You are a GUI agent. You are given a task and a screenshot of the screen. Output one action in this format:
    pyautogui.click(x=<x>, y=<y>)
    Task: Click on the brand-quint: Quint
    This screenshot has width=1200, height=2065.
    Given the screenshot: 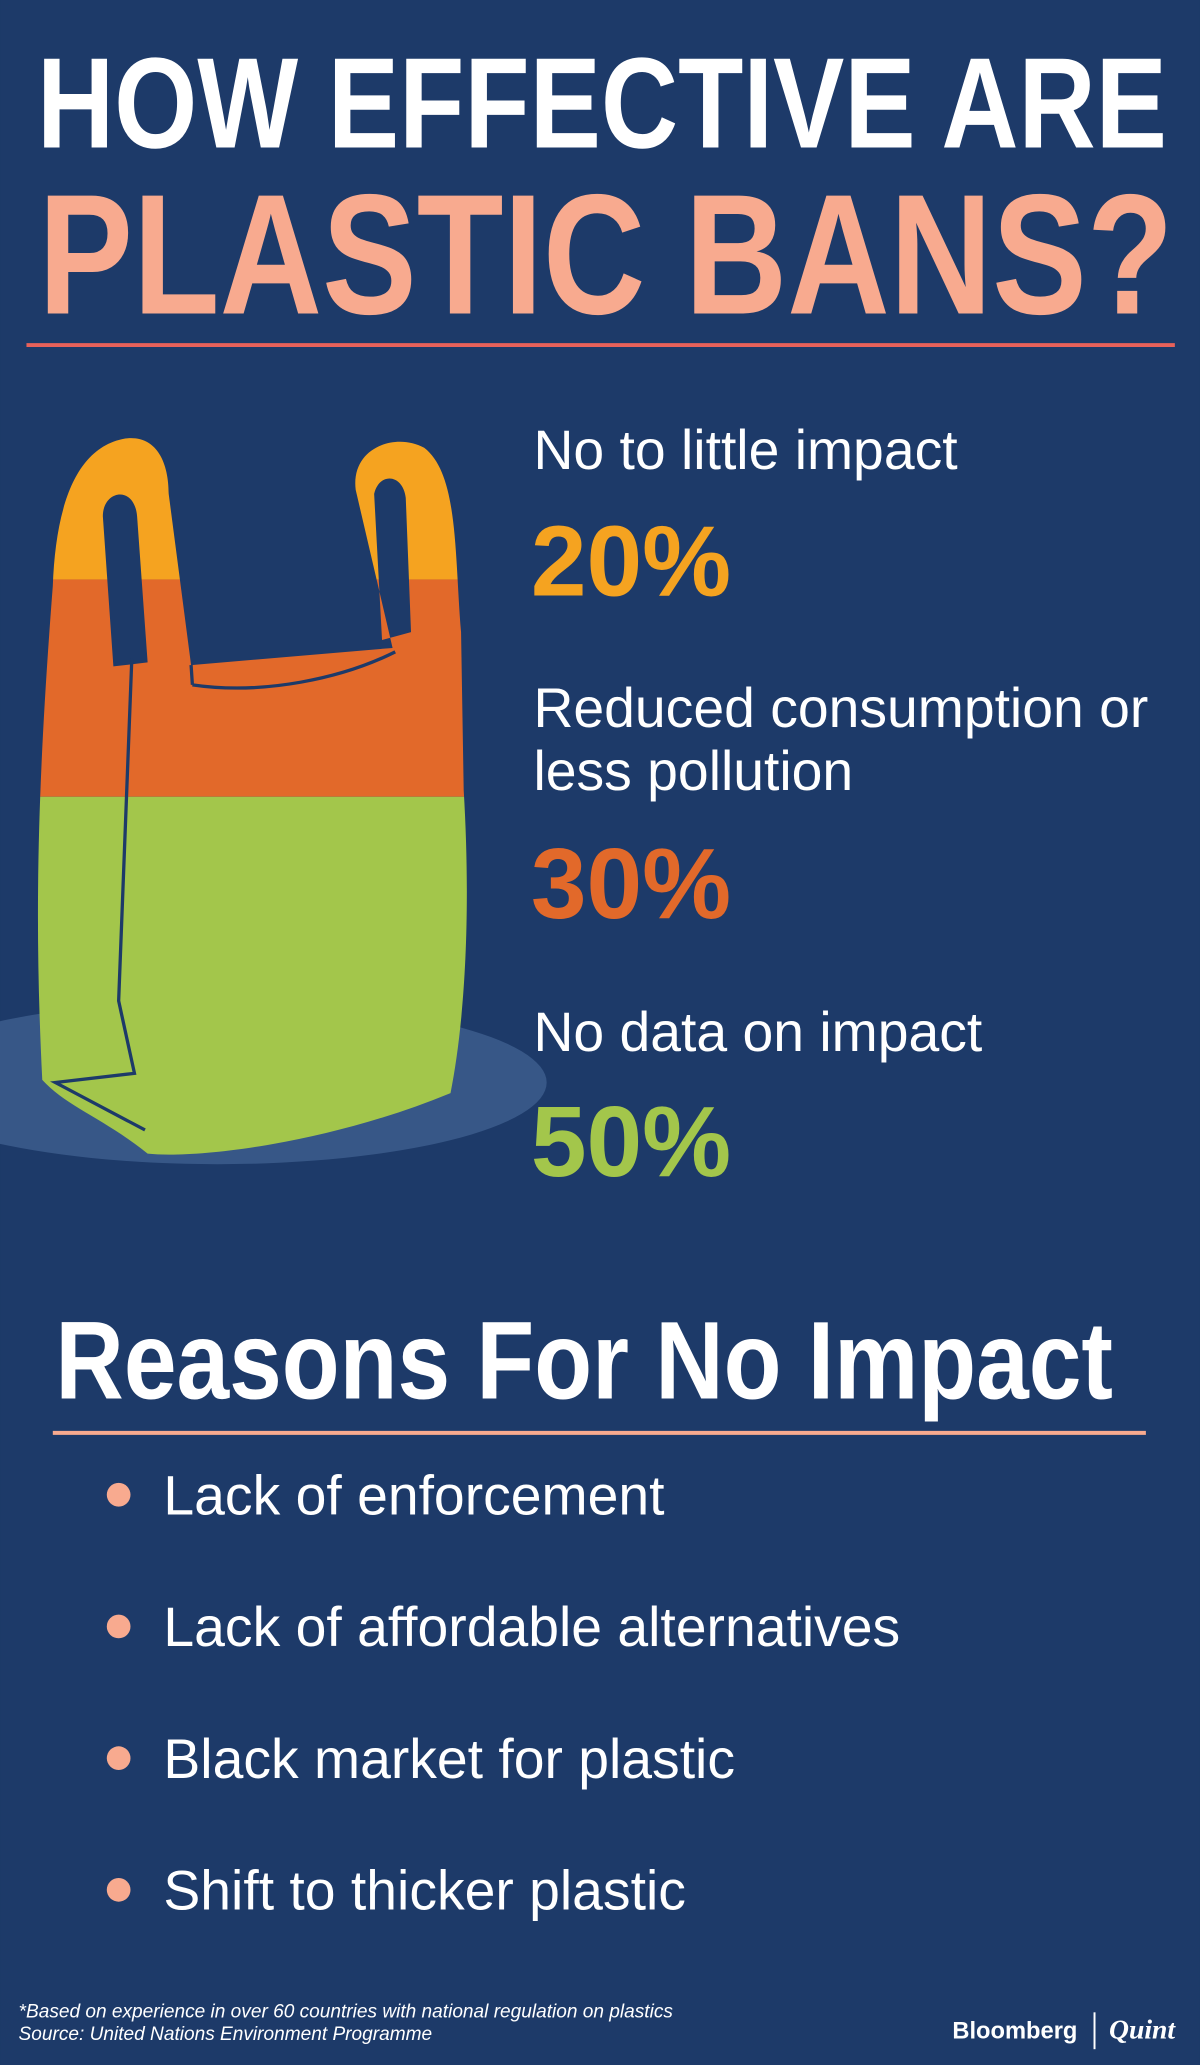 What is the action you would take?
    pyautogui.click(x=1142, y=2029)
    